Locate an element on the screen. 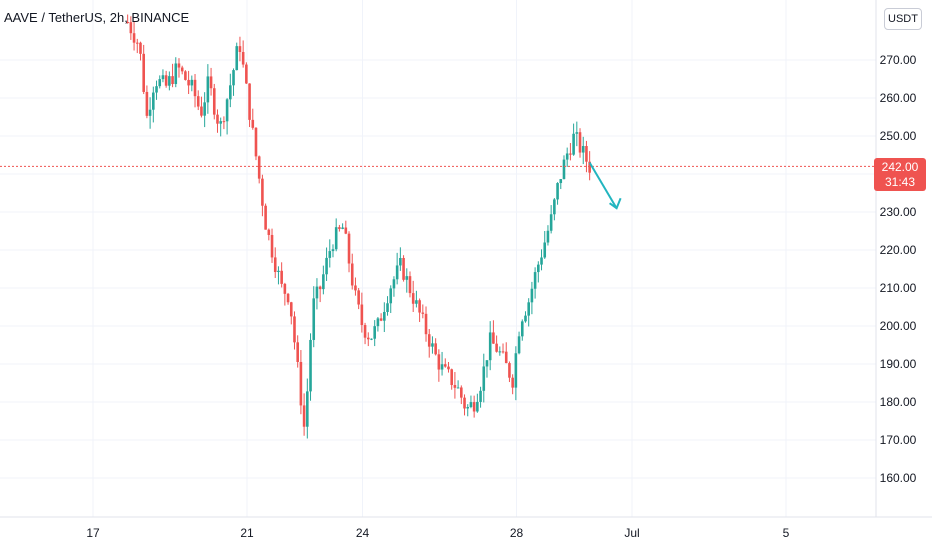  y-tick-label: 210.00 is located at coordinates (898, 288).